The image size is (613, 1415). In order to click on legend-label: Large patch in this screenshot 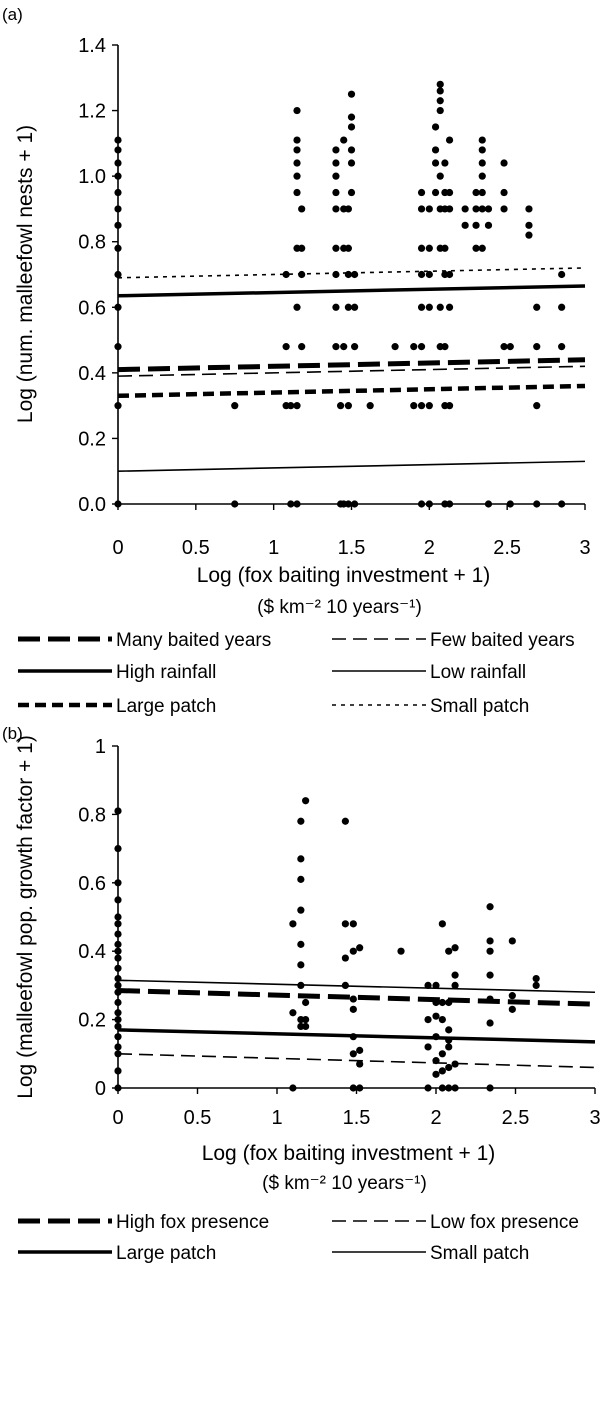, I will do `click(166, 1253)`.